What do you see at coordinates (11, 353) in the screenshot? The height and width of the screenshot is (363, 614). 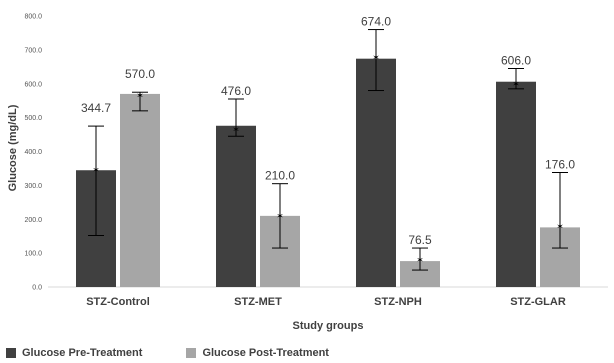 I see `legend-swatch-pre` at bounding box center [11, 353].